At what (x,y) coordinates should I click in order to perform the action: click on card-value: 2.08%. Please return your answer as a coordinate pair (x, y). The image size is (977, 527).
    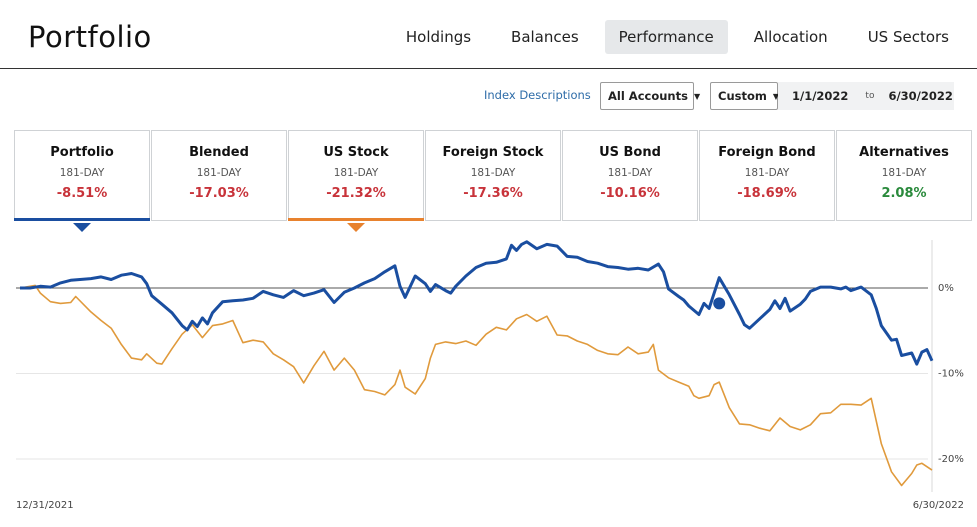
    Looking at the image, I should click on (904, 193).